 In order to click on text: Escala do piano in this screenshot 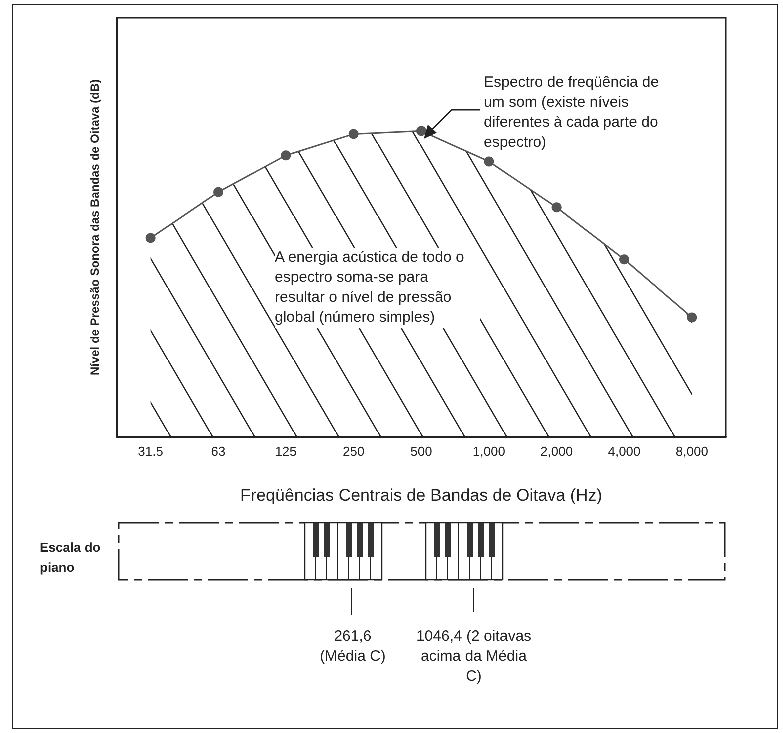, I will do `click(71, 558)`.